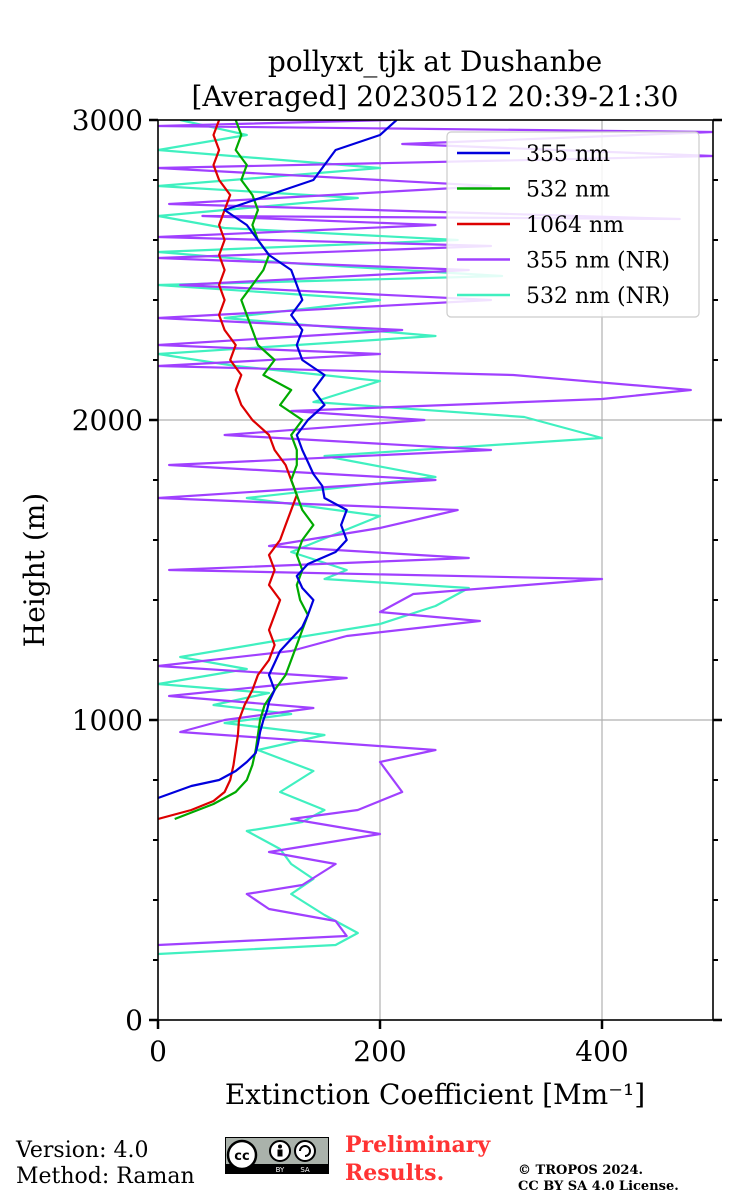  Describe the element at coordinates (598, 1186) in the screenshot. I see `copyright-line2: CC BY SA 4.0 License.` at that location.